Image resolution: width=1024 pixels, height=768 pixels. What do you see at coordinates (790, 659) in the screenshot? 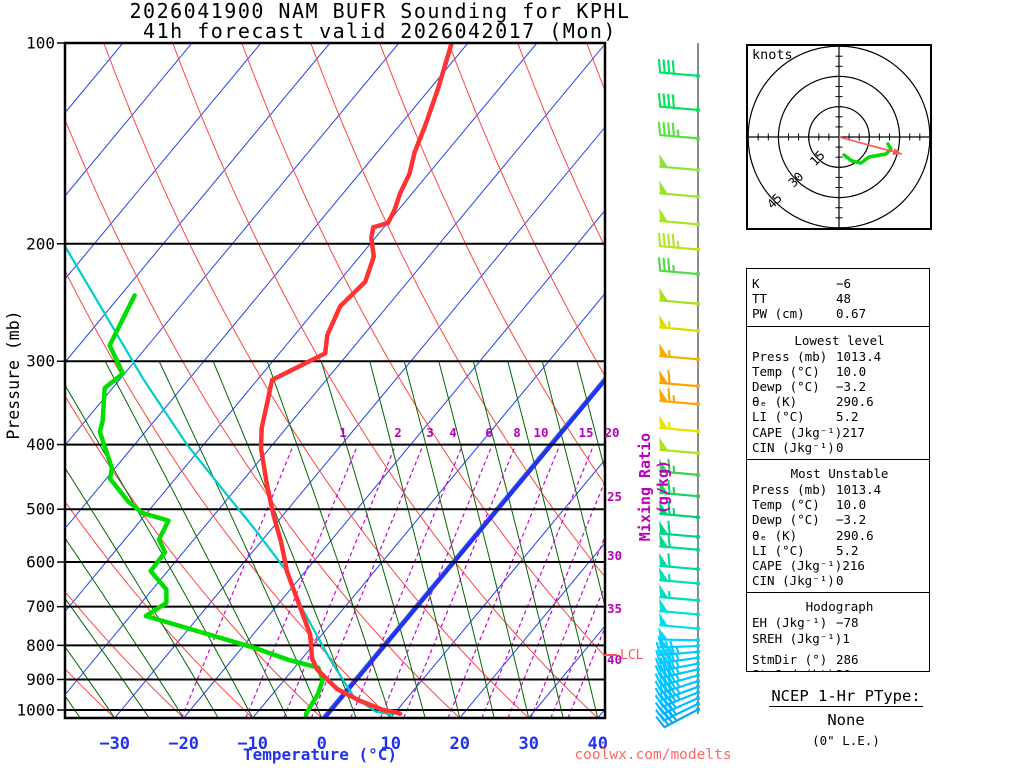
I see `indices-row-label: StmDir (°)` at bounding box center [790, 659].